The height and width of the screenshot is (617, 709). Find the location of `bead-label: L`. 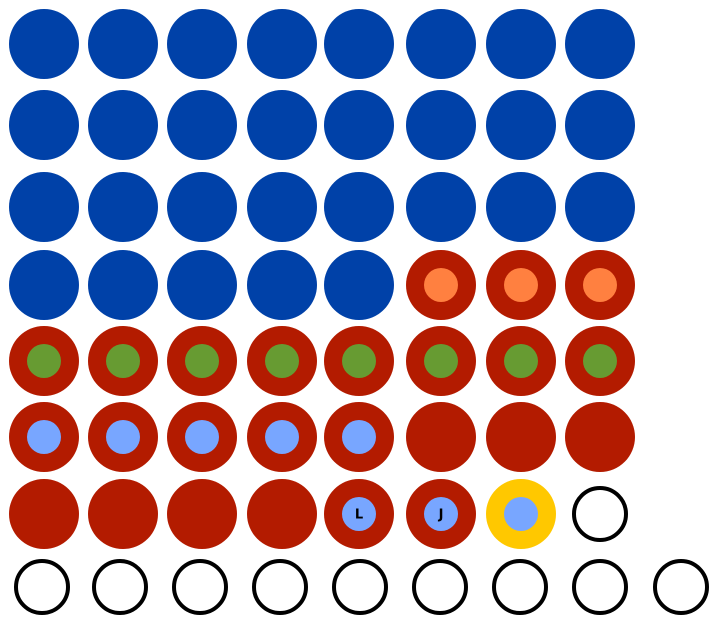

bead-label: L is located at coordinates (359, 515).